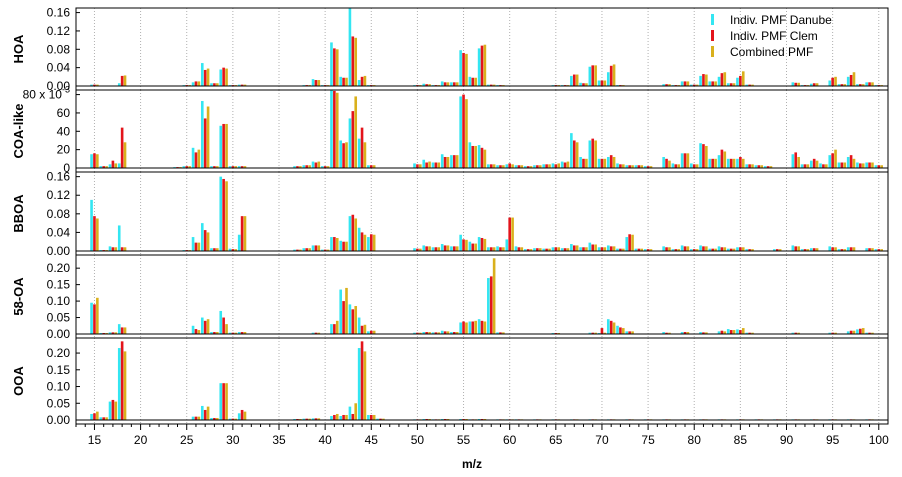 The width and height of the screenshot is (902, 477). Describe the element at coordinates (18, 131) in the screenshot. I see `panel-label: COA-like` at that location.